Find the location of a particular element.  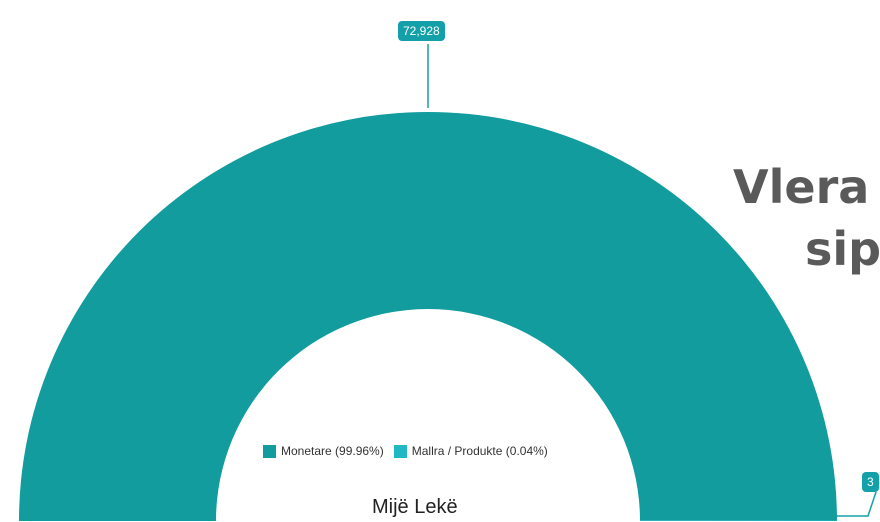

slice-mallra-produkte is located at coordinates (738, 520).